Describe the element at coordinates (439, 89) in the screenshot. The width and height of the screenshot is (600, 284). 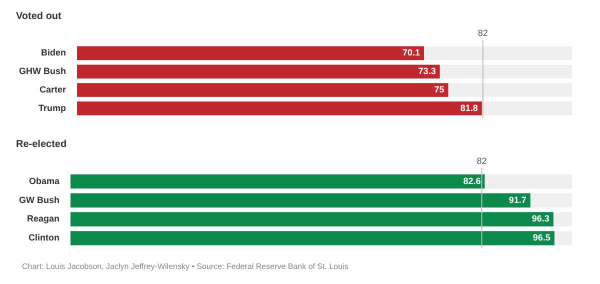
I see `data-label: 75` at that location.